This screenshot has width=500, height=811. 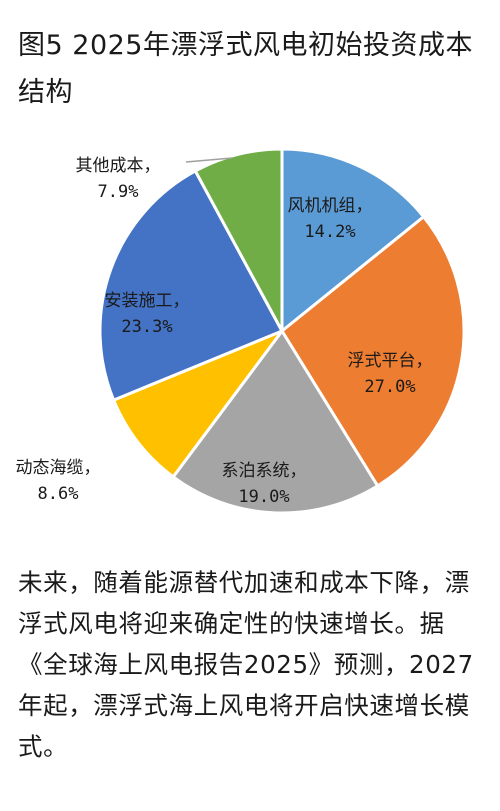 What do you see at coordinates (118, 192) in the screenshot?
I see `slice-value-label: 7.9%` at bounding box center [118, 192].